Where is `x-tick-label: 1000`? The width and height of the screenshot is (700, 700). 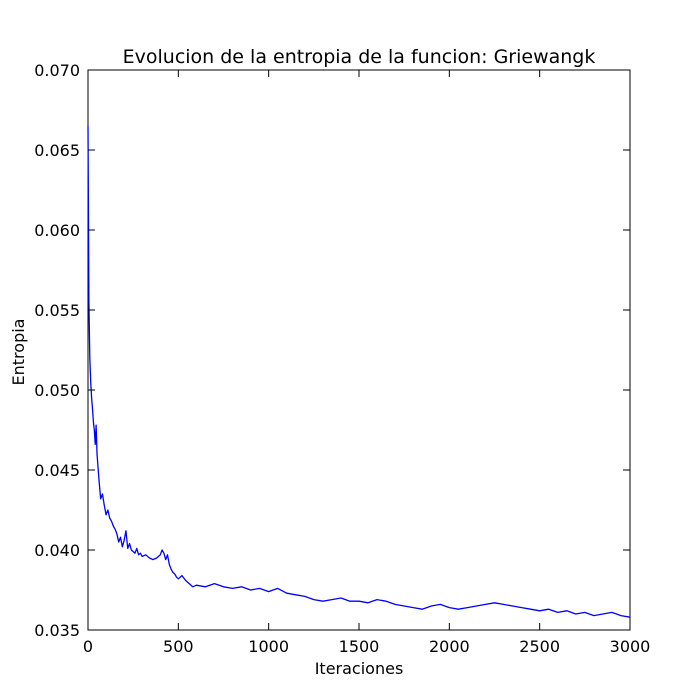 x-tick-label: 1000 is located at coordinates (268, 646).